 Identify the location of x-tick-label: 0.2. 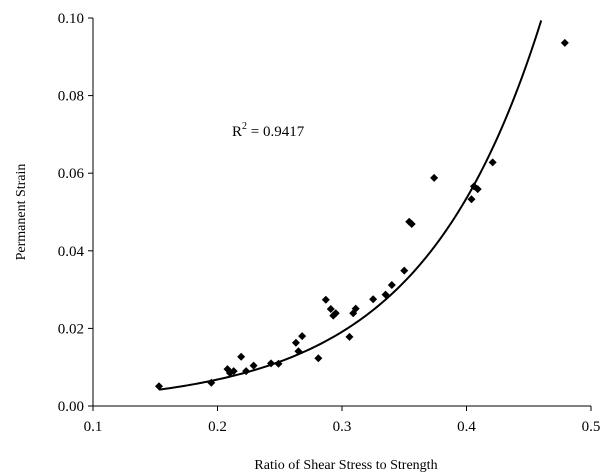
(217, 427).